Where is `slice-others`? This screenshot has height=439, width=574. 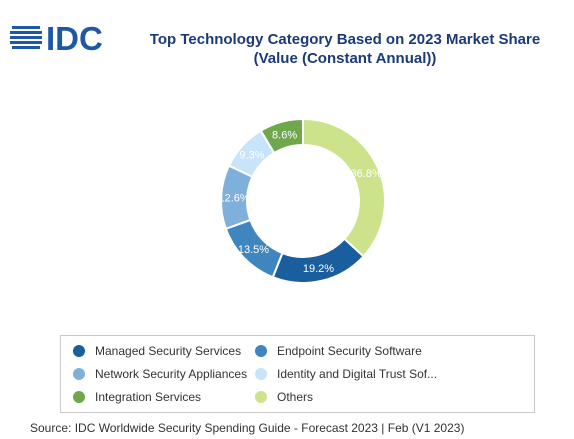 slice-others is located at coordinates (344, 187).